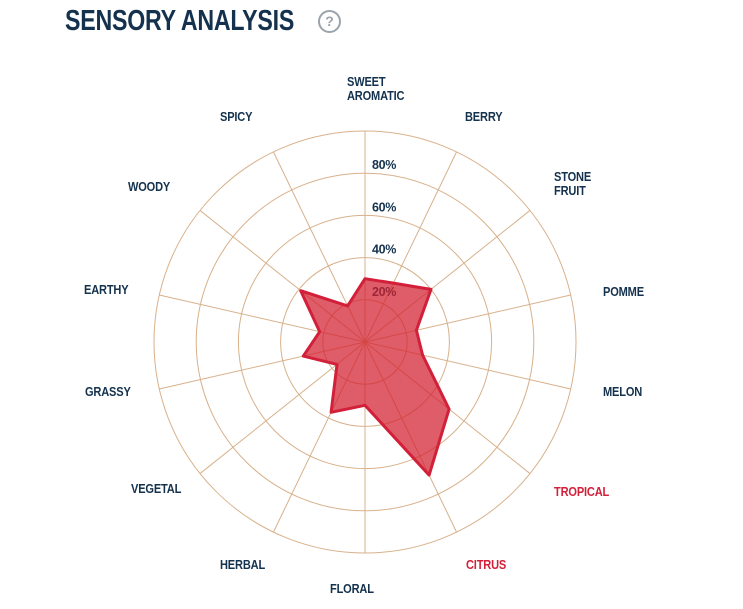  Describe the element at coordinates (384, 250) in the screenshot. I see `ring-label: 40%` at that location.